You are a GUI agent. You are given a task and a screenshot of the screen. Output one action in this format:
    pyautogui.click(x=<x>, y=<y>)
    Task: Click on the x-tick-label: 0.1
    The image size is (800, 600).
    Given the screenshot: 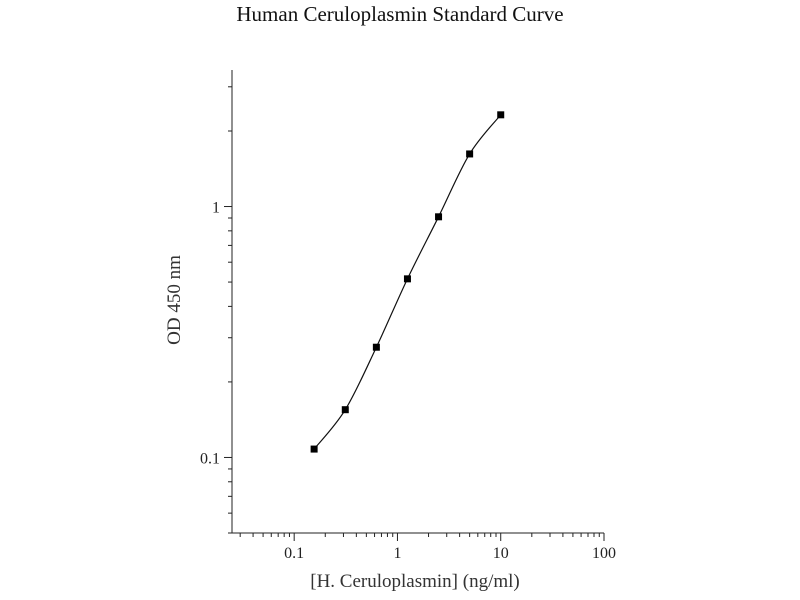 What is the action you would take?
    pyautogui.click(x=294, y=553)
    